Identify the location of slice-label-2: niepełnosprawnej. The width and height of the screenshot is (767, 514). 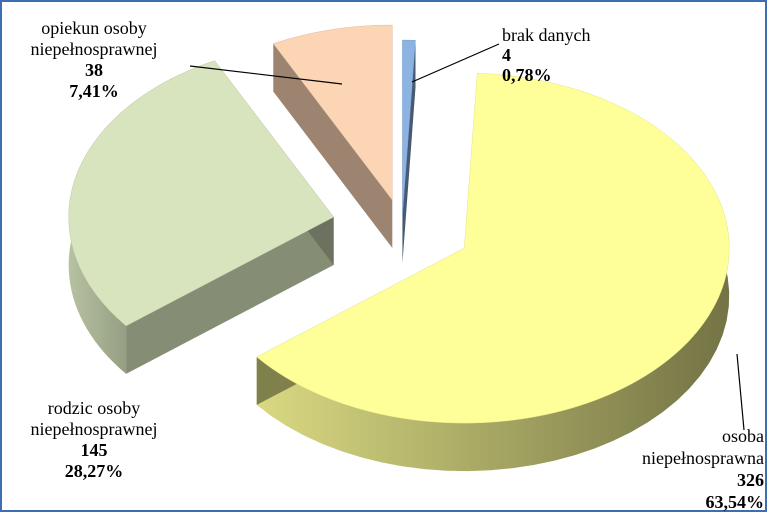
(94, 429).